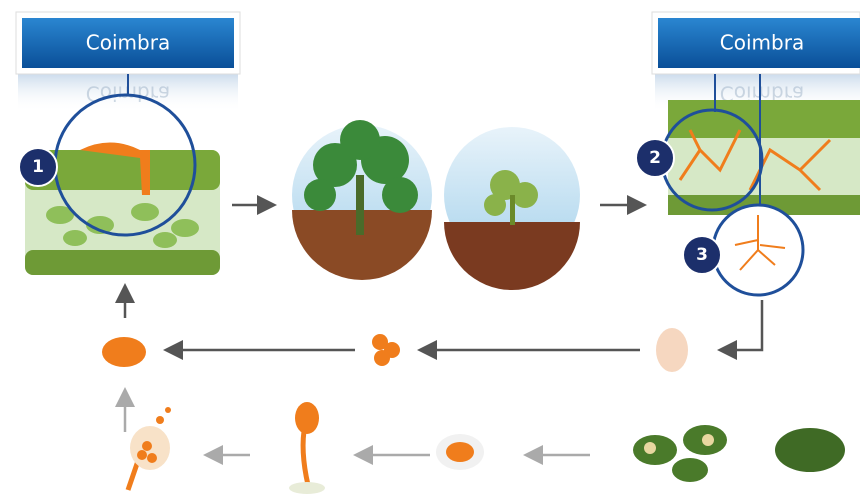 The width and height of the screenshot is (860, 496). I want to click on callout-right: Coimbra Coimbra, so click(755, 61).